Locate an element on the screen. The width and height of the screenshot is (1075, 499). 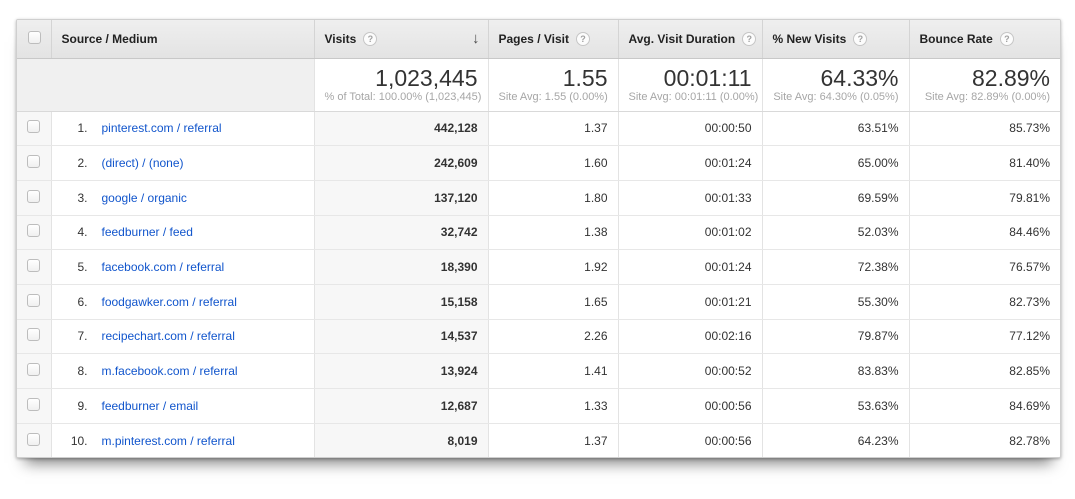
column-header-avg-visit-duration: Avg. Visit Duration ? is located at coordinates (689, 39).